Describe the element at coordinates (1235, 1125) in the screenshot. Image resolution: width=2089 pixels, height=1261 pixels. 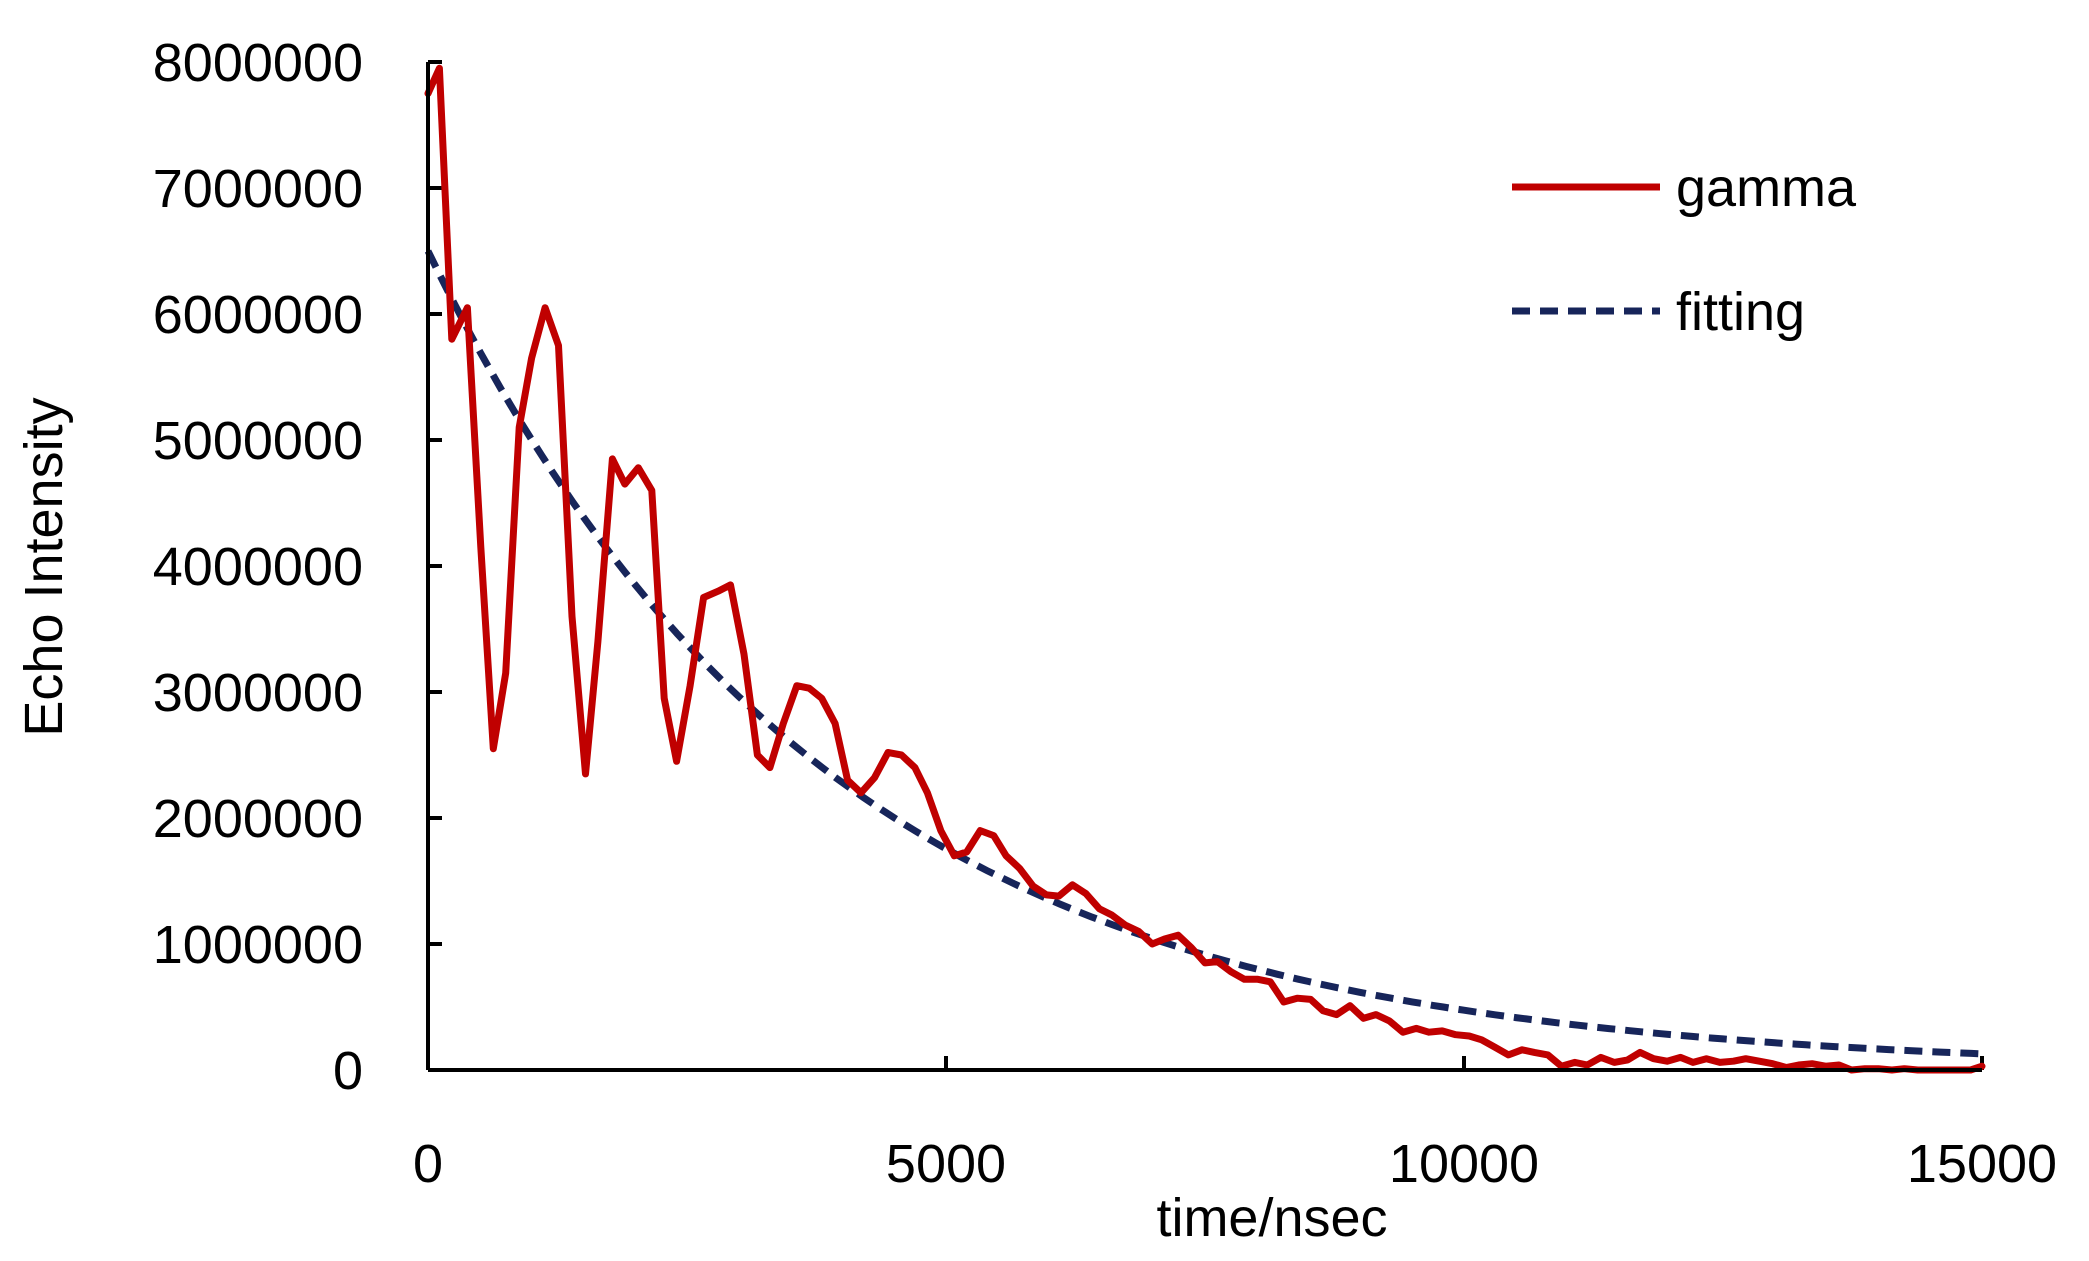
I see `x-axis-ticks: 0 5000 10000 15000` at that location.